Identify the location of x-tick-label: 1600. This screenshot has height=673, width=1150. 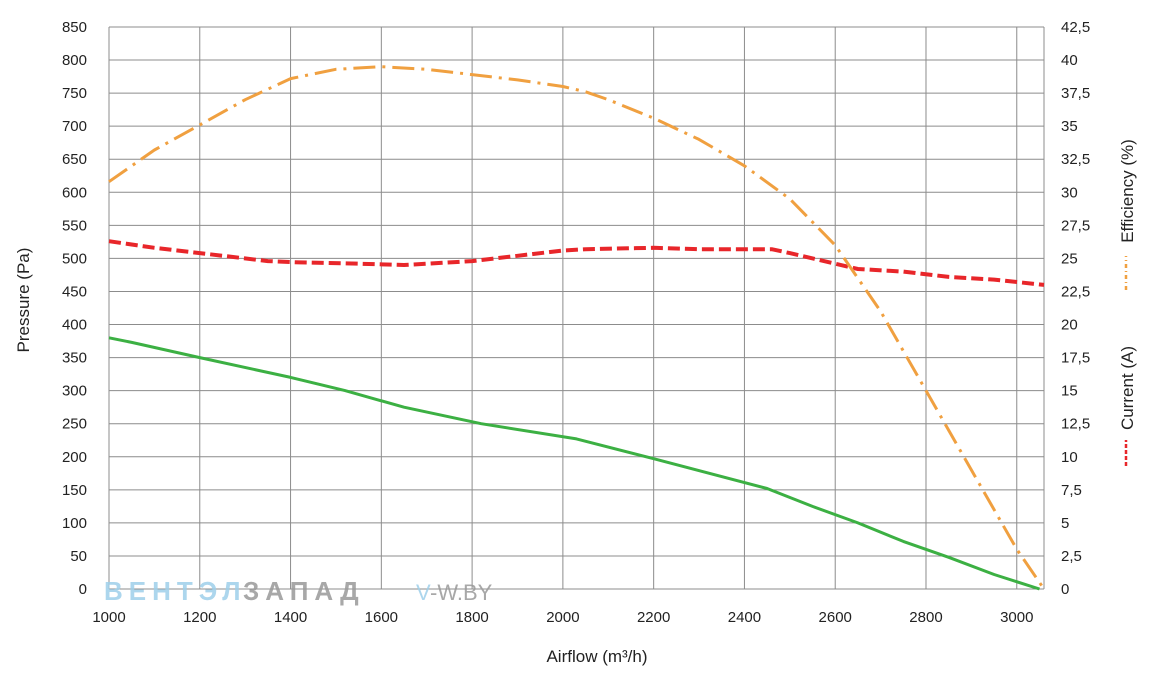
(381, 617).